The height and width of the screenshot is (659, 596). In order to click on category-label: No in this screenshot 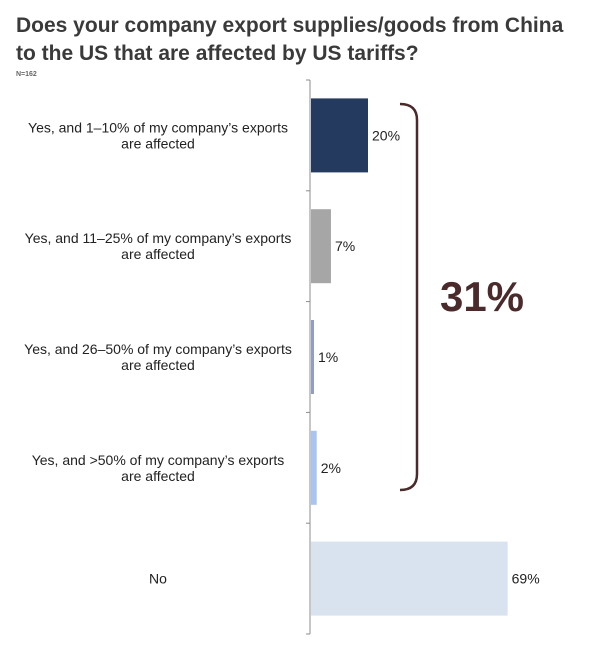, I will do `click(158, 579)`.